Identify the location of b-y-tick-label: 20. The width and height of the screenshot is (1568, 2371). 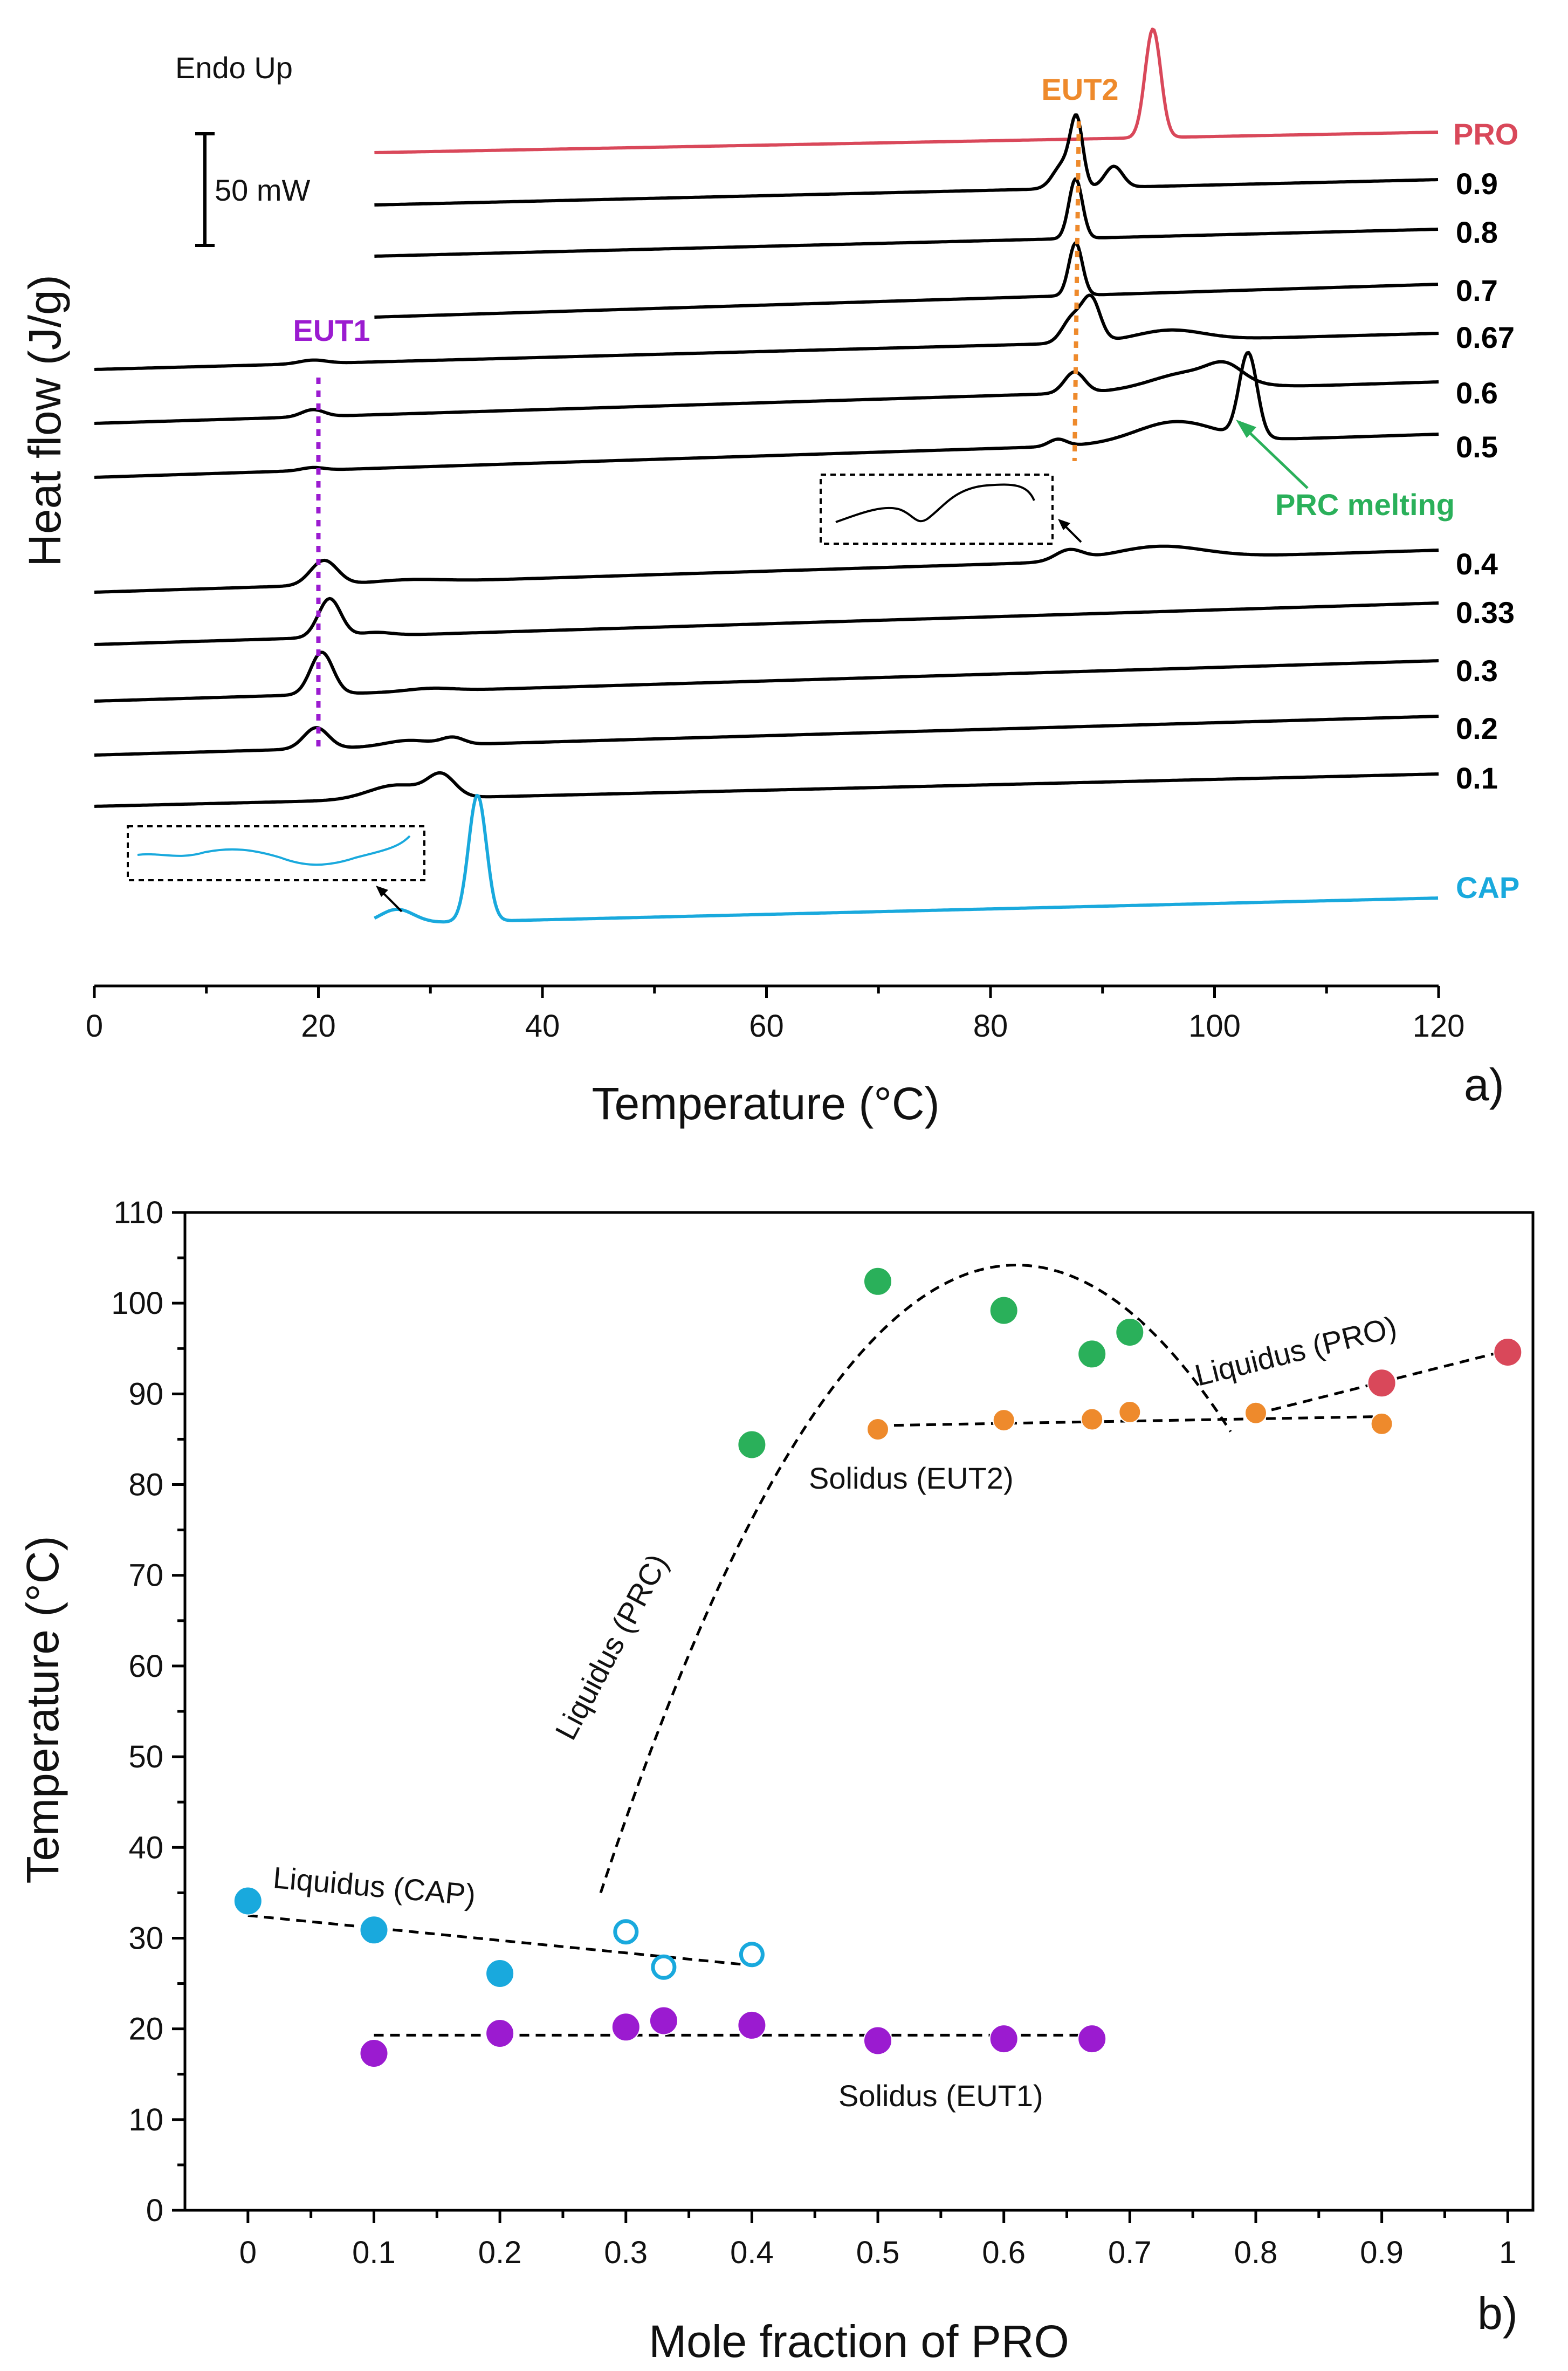
(145, 2029).